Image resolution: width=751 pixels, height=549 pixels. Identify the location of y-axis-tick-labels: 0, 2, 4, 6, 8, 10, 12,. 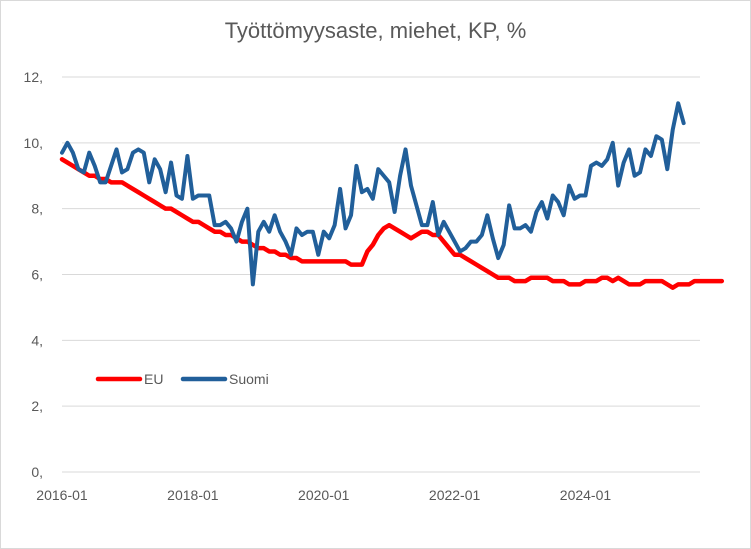
(33, 274).